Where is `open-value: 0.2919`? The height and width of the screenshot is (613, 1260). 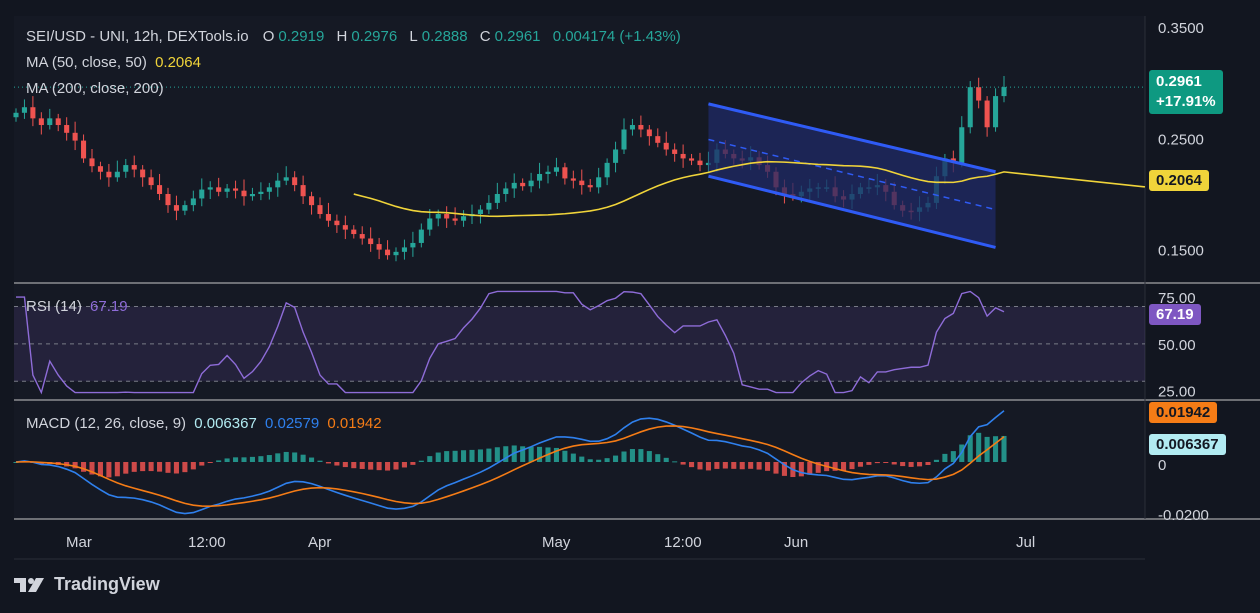
open-value: 0.2919 is located at coordinates (301, 36).